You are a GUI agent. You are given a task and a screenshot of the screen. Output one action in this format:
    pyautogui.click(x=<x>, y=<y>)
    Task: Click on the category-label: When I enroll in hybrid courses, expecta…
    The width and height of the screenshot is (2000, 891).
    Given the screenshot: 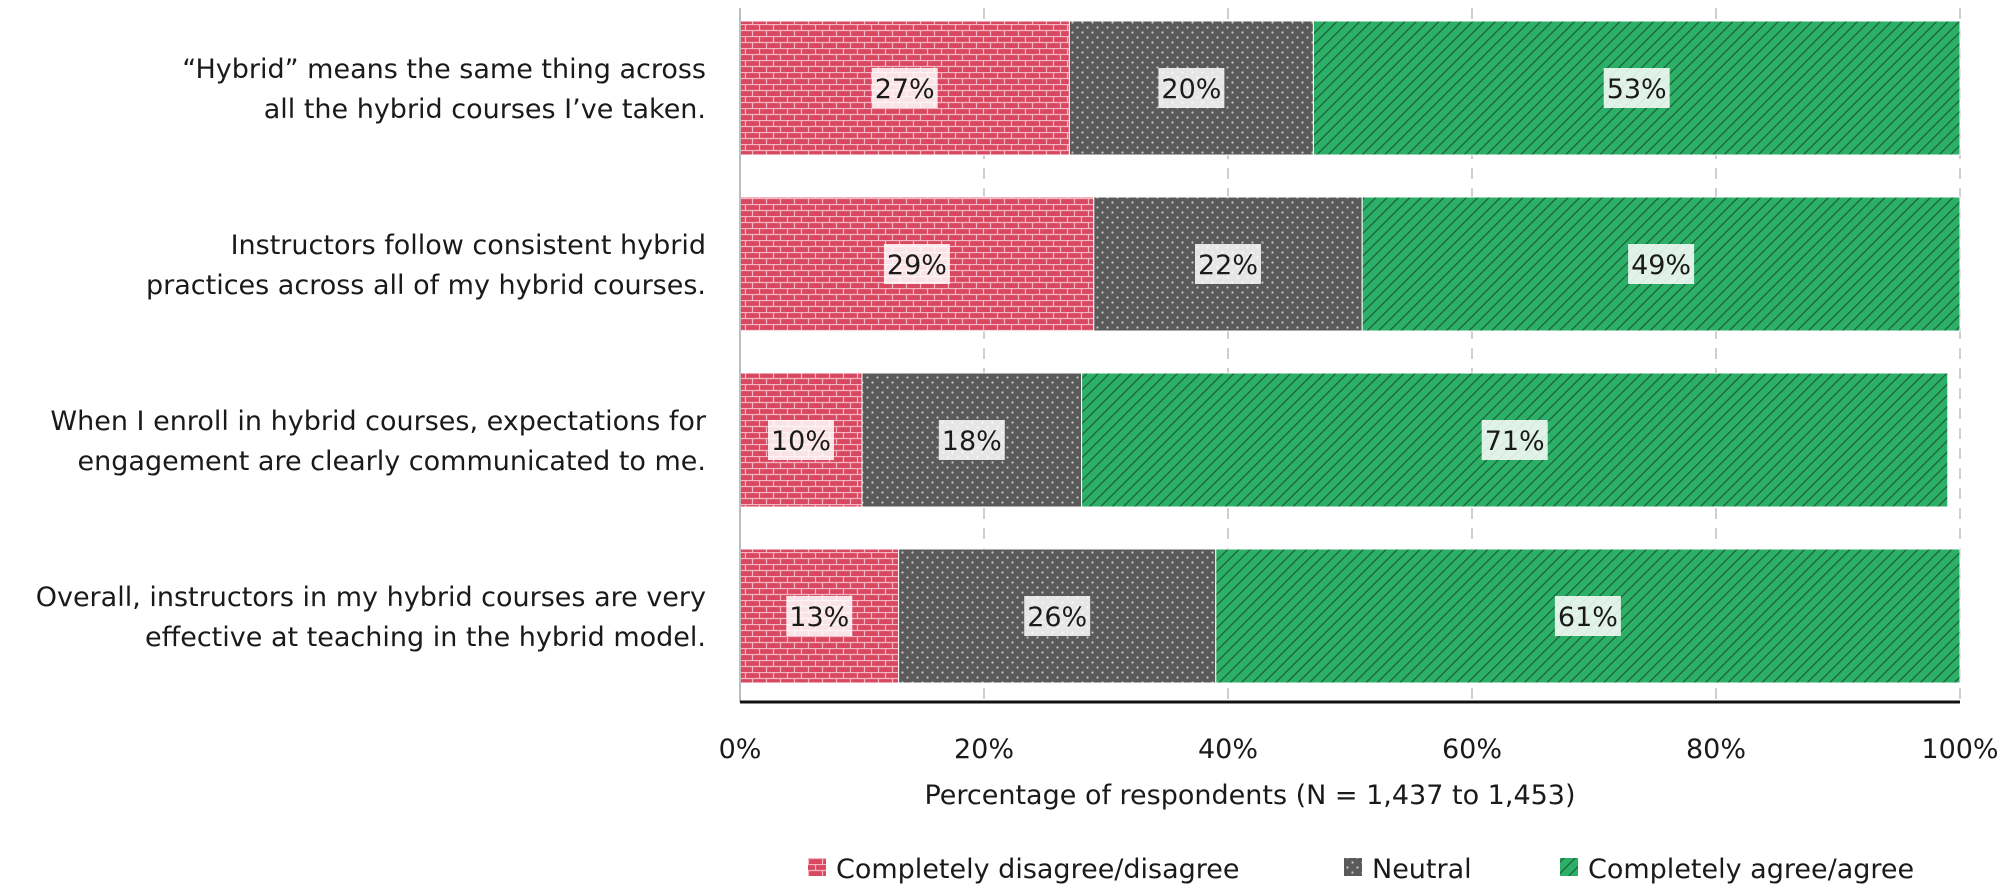 What is the action you would take?
    pyautogui.click(x=378, y=441)
    